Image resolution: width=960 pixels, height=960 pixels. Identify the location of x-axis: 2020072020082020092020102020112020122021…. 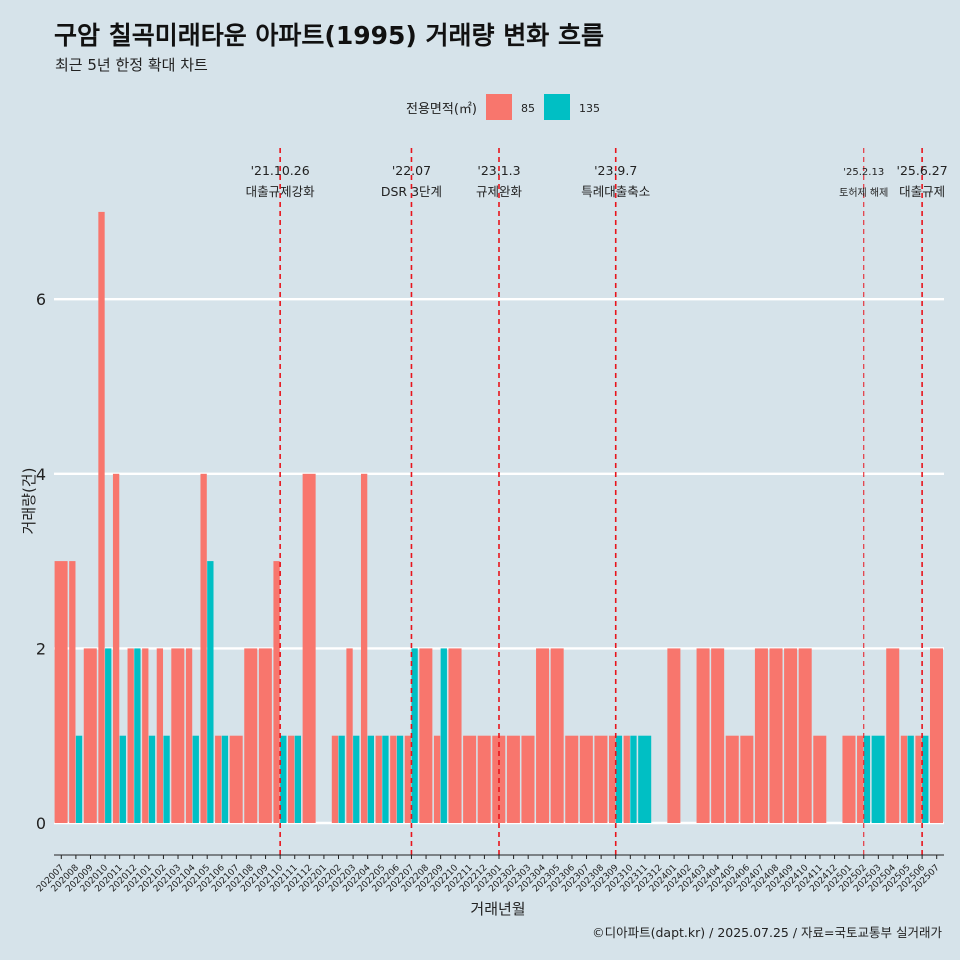
(489, 874).